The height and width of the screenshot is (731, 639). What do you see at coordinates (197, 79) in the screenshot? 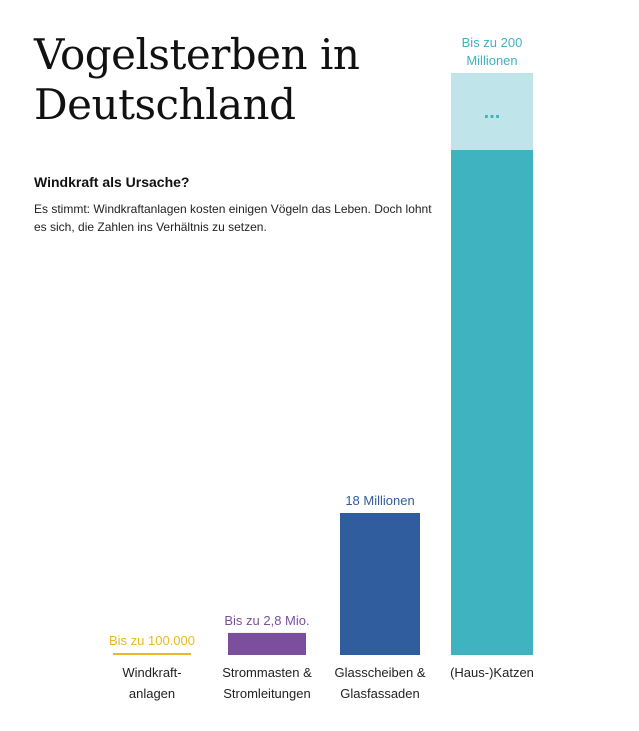
I see `chart-title: Vogelsterben in Deutschland` at bounding box center [197, 79].